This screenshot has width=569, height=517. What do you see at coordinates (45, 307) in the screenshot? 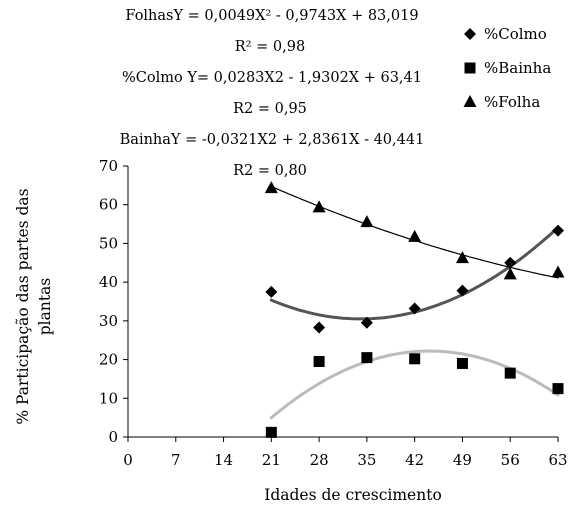
I see `y-axis-title-line: plantas` at bounding box center [45, 307].